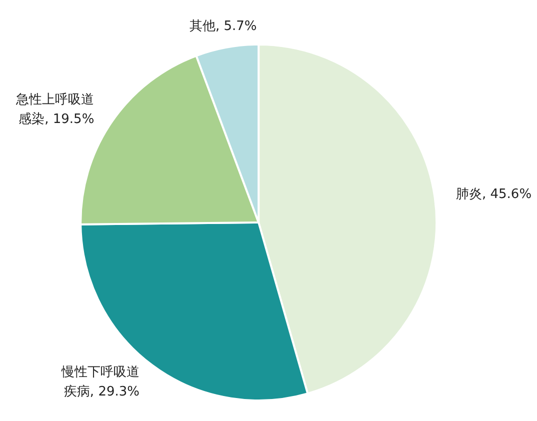 Image resolution: width=537 pixels, height=421 pixels. What do you see at coordinates (223, 26) in the screenshot?
I see `slice-label: 其他, 5.7%` at bounding box center [223, 26].